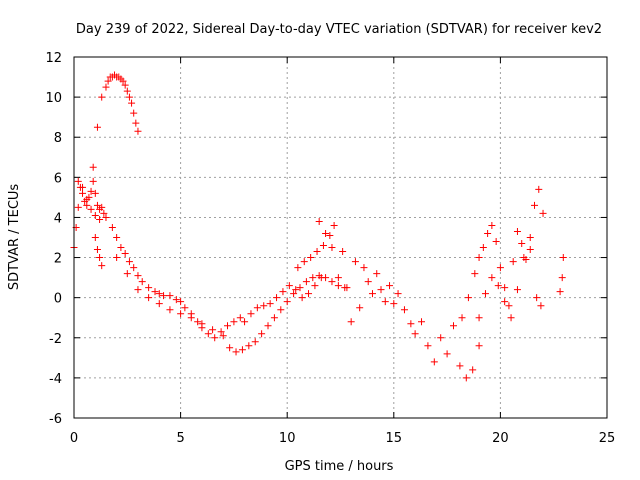 The image size is (640, 480). What do you see at coordinates (607, 438) in the screenshot?
I see `x-tick-label: 25` at bounding box center [607, 438].